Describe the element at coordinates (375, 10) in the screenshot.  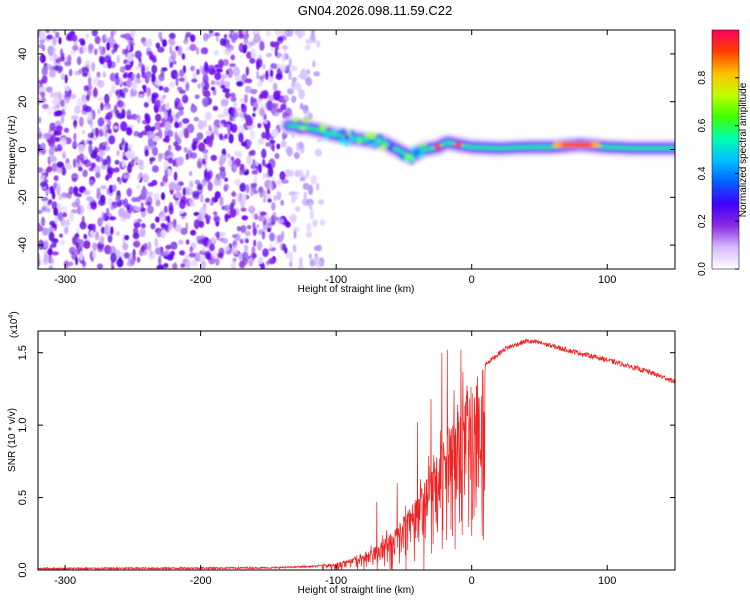
I see `chart-title: GN04.2026.098.11.59.C22` at that location.